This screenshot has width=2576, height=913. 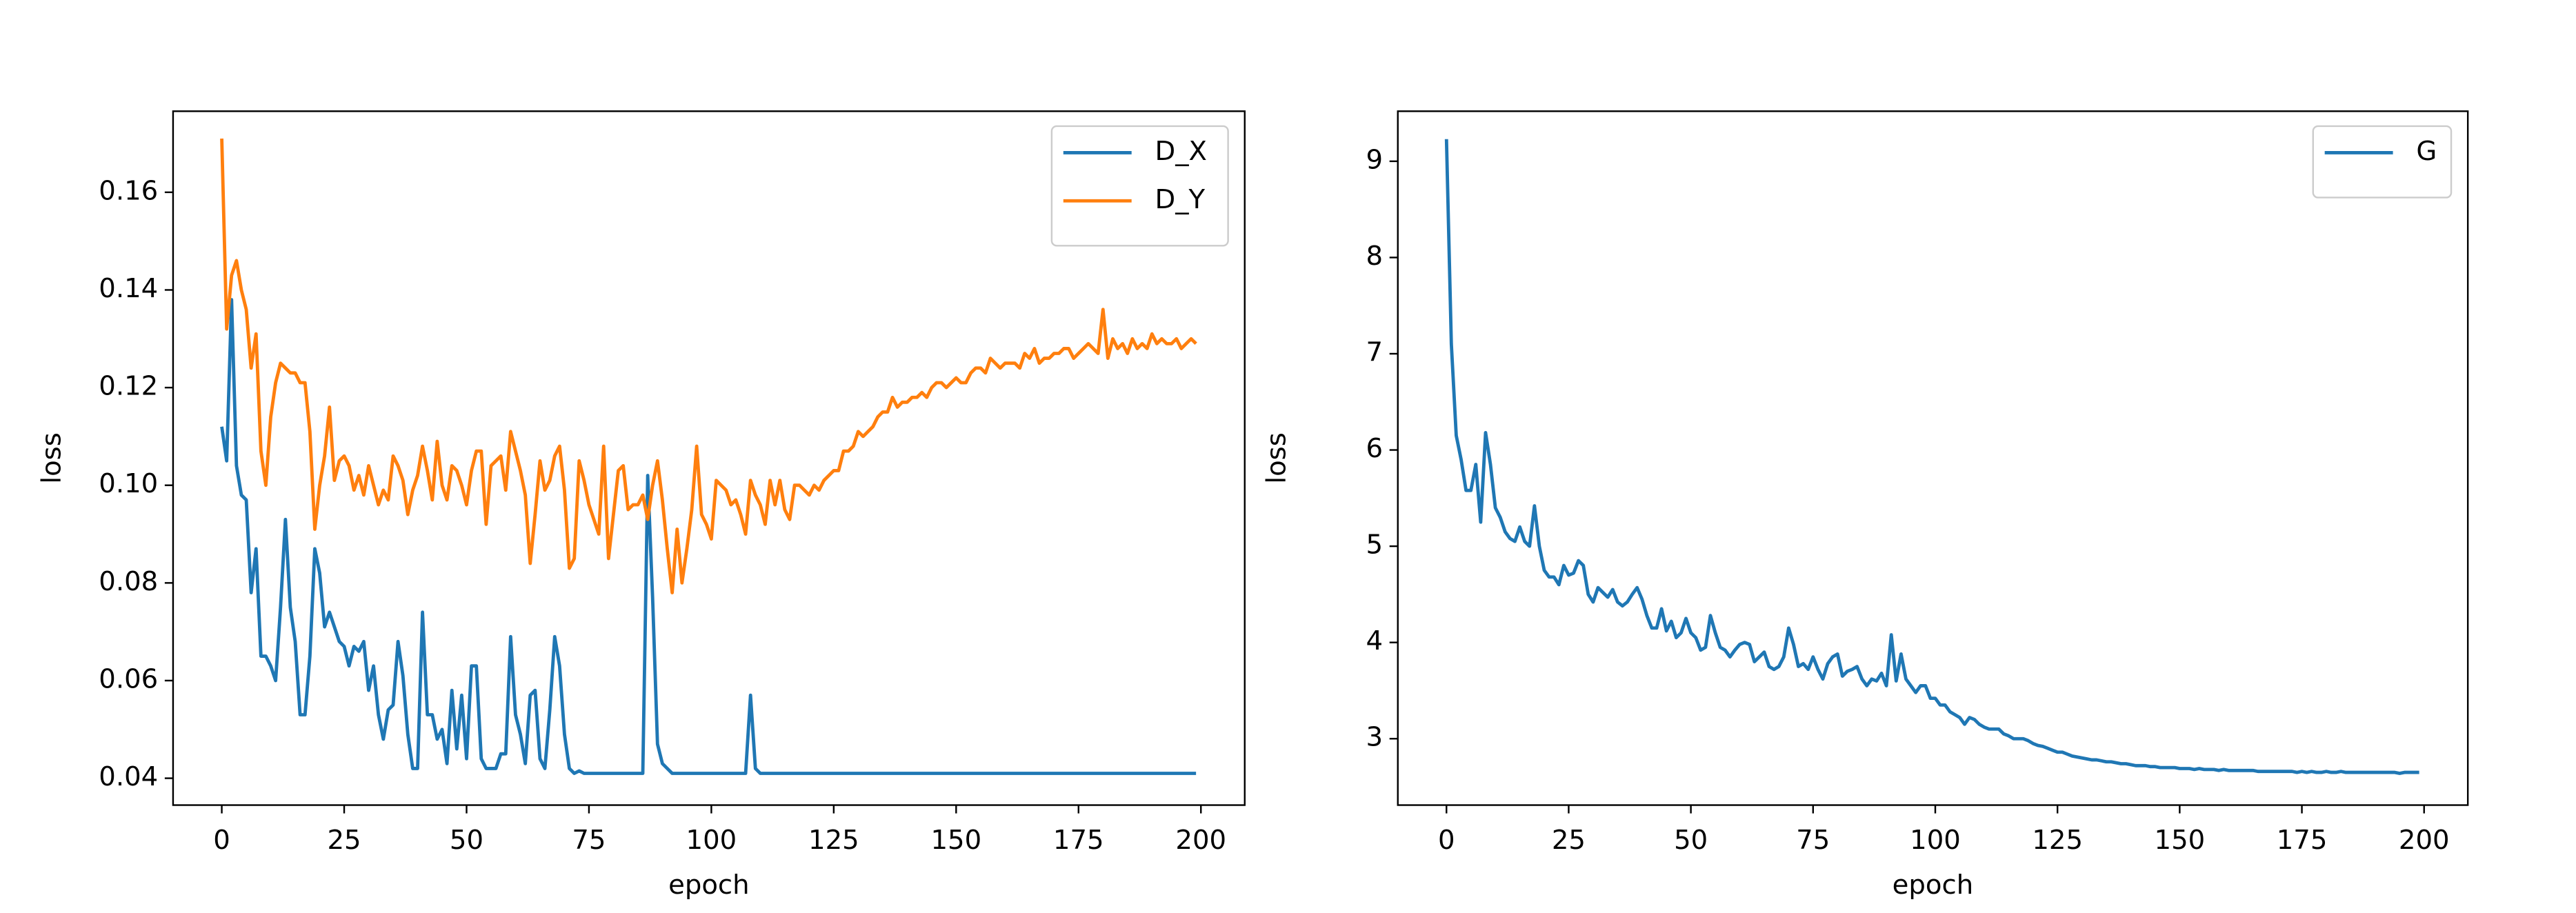 What do you see at coordinates (1180, 151) in the screenshot?
I see `legend-label: D_X` at bounding box center [1180, 151].